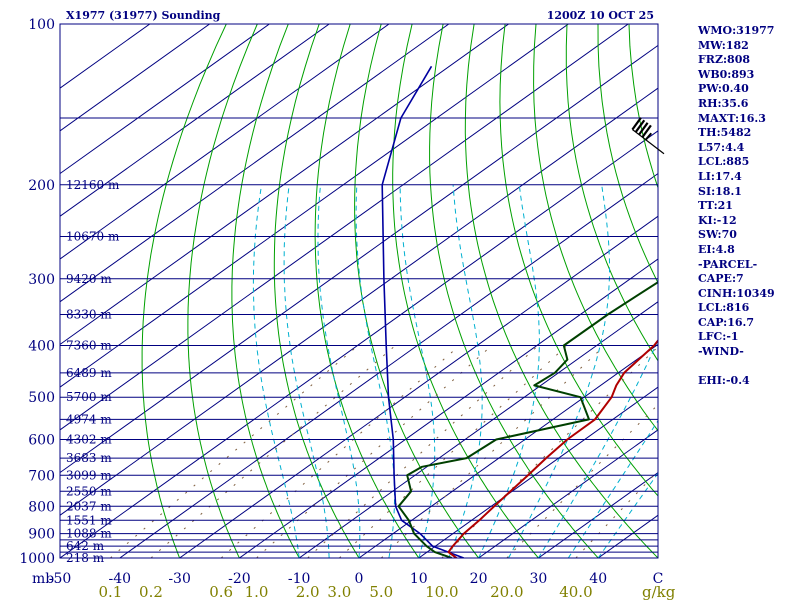 This screenshot has height=600, width=800. Describe the element at coordinates (721, 147) in the screenshot. I see `index-row: L57:4.4` at that location.